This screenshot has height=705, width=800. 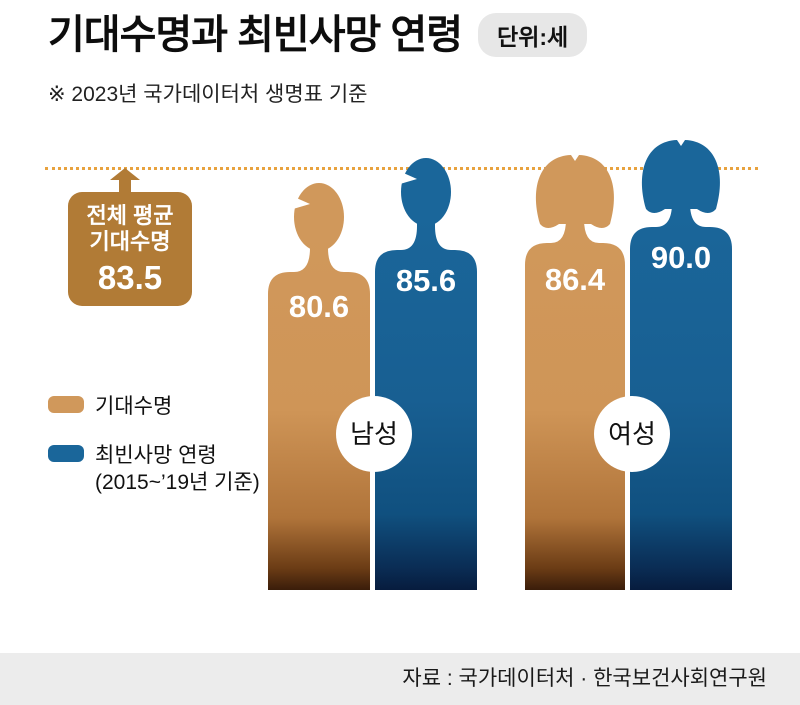 What do you see at coordinates (177, 469) in the screenshot?
I see `legend-label: 최빈사망 연령 (2015~’19년 기준)` at bounding box center [177, 469].